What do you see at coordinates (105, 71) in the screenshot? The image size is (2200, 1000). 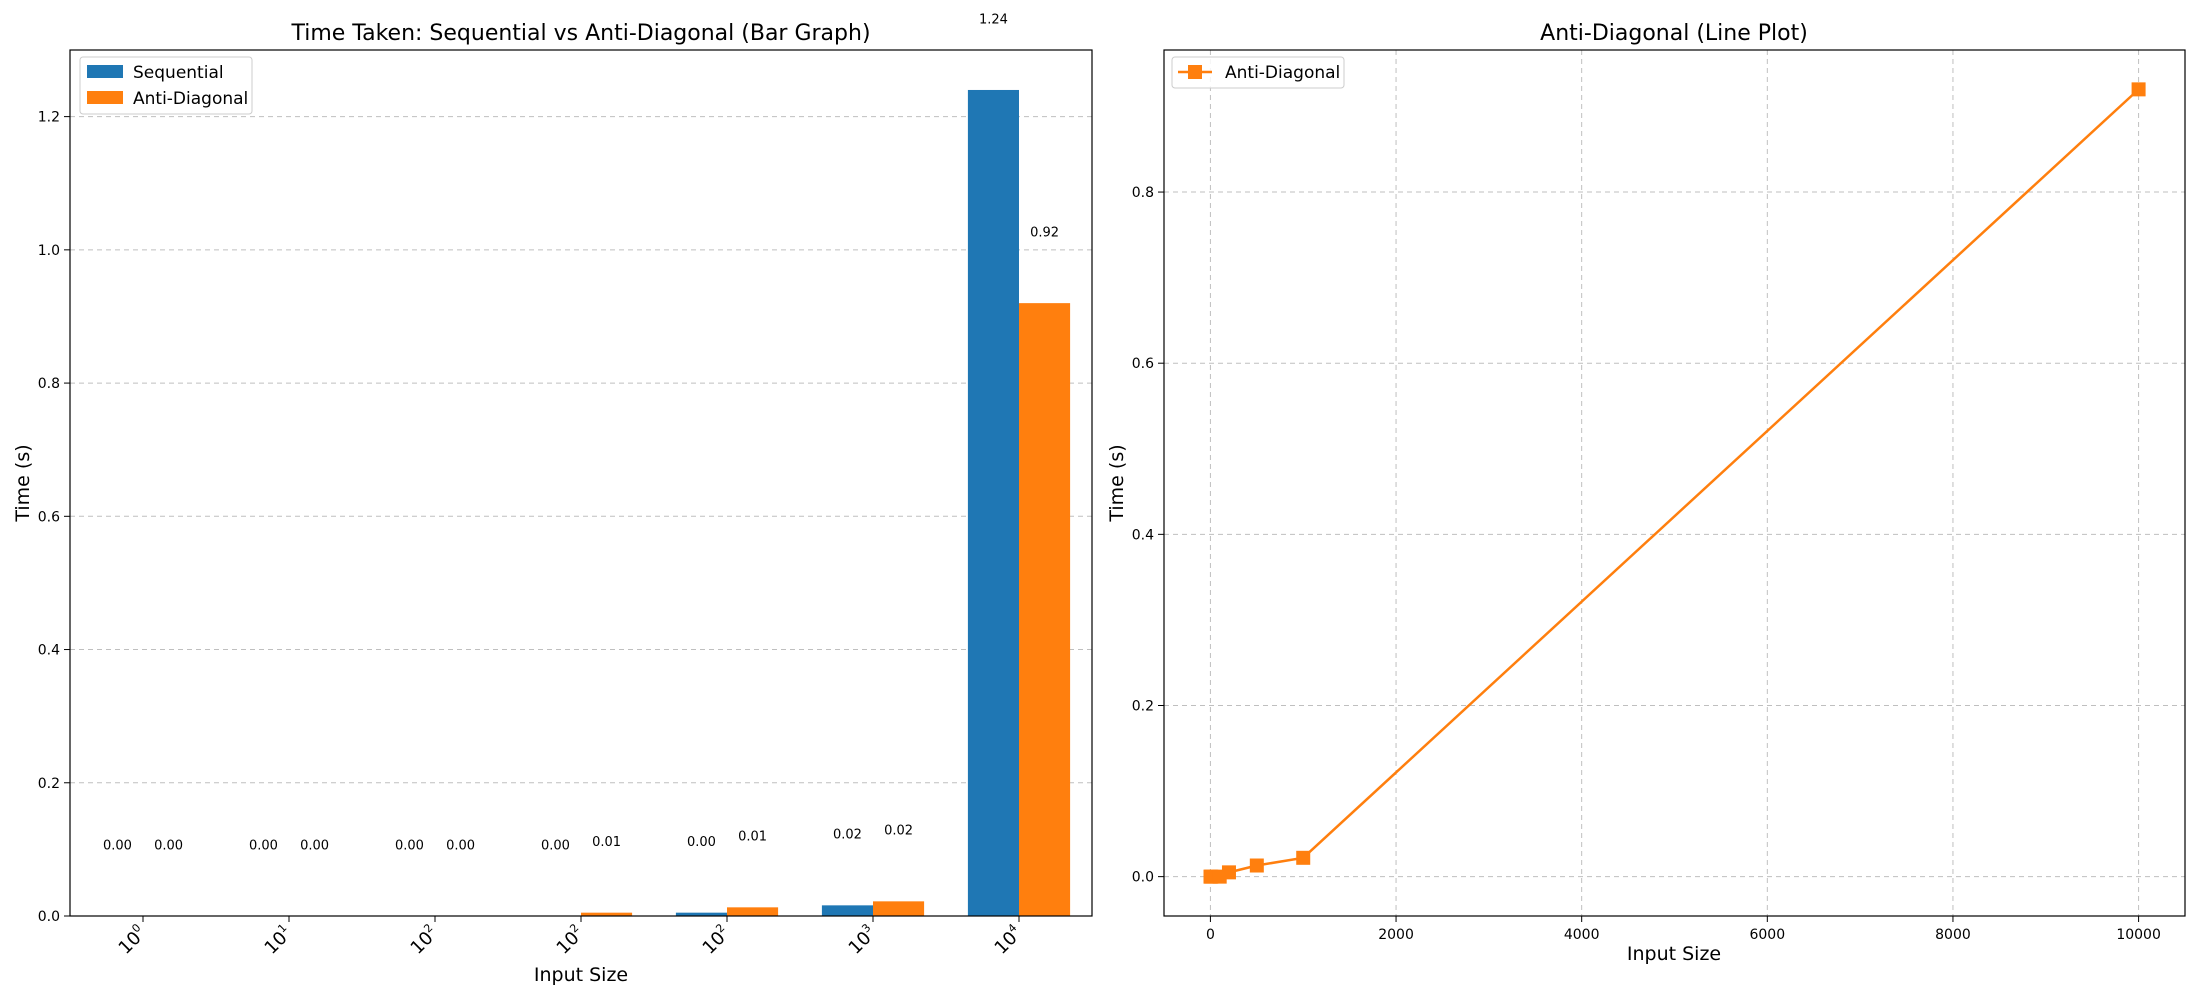 I see `legend-swatch-sequential` at bounding box center [105, 71].